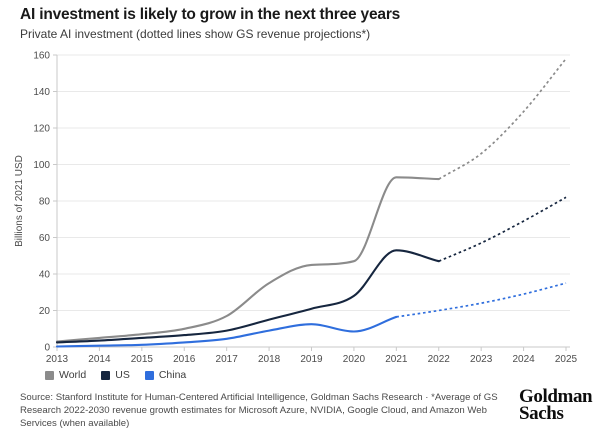  What do you see at coordinates (99, 359) in the screenshot?
I see `svg-text: 2014` at bounding box center [99, 359].